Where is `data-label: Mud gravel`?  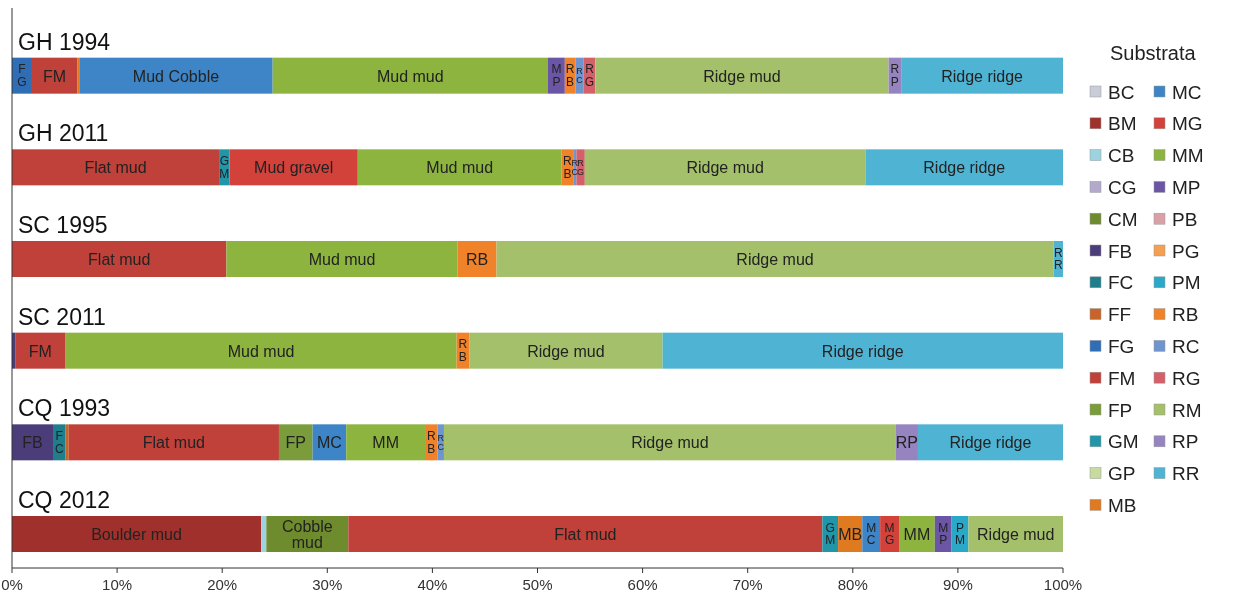
data-label: Mud gravel is located at coordinates (294, 167).